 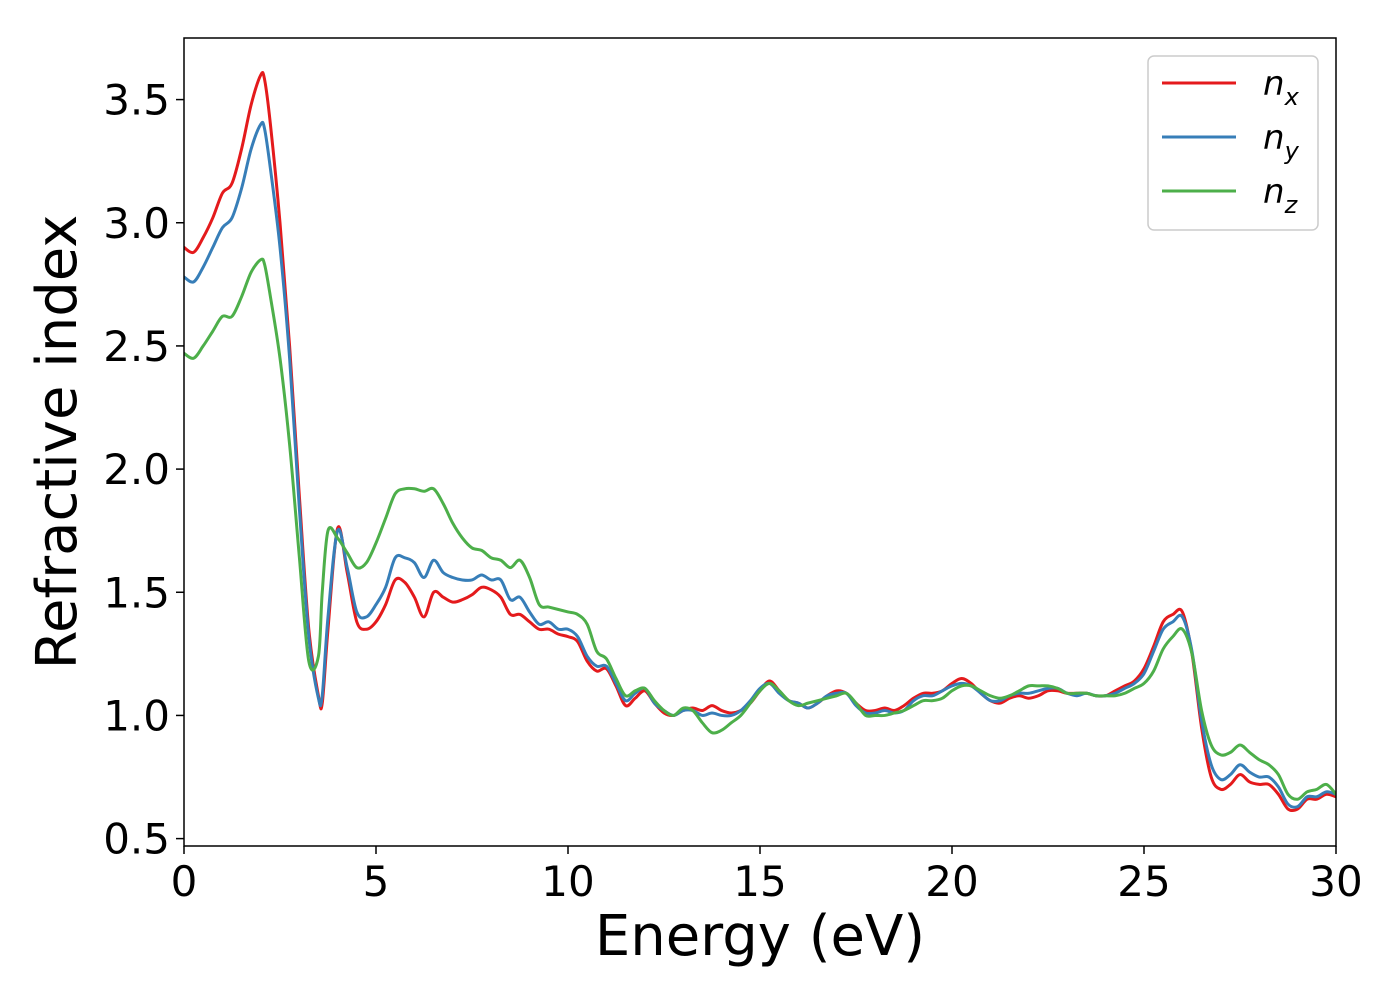 What do you see at coordinates (759, 881) in the screenshot?
I see `x-tick-label: 15` at bounding box center [759, 881].